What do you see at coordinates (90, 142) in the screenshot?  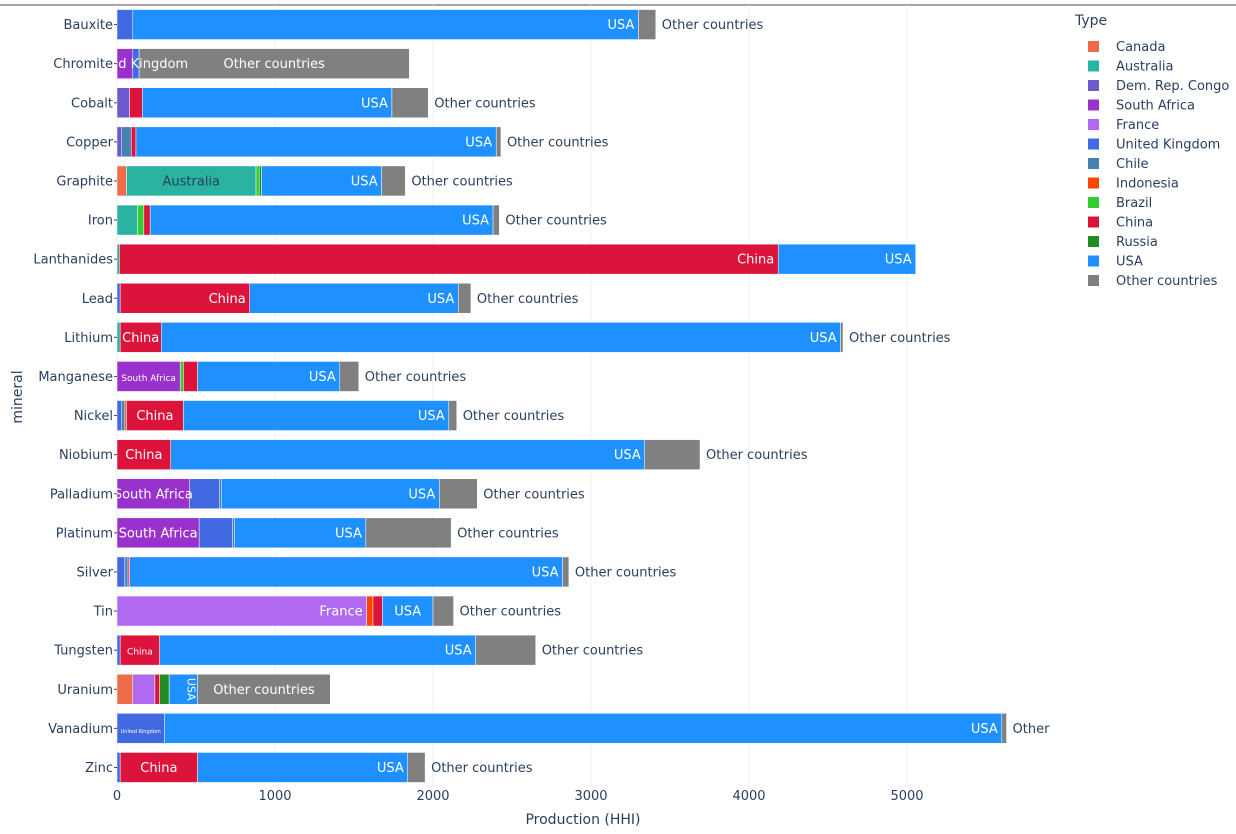 I see `y-tick-label: Copper` at bounding box center [90, 142].